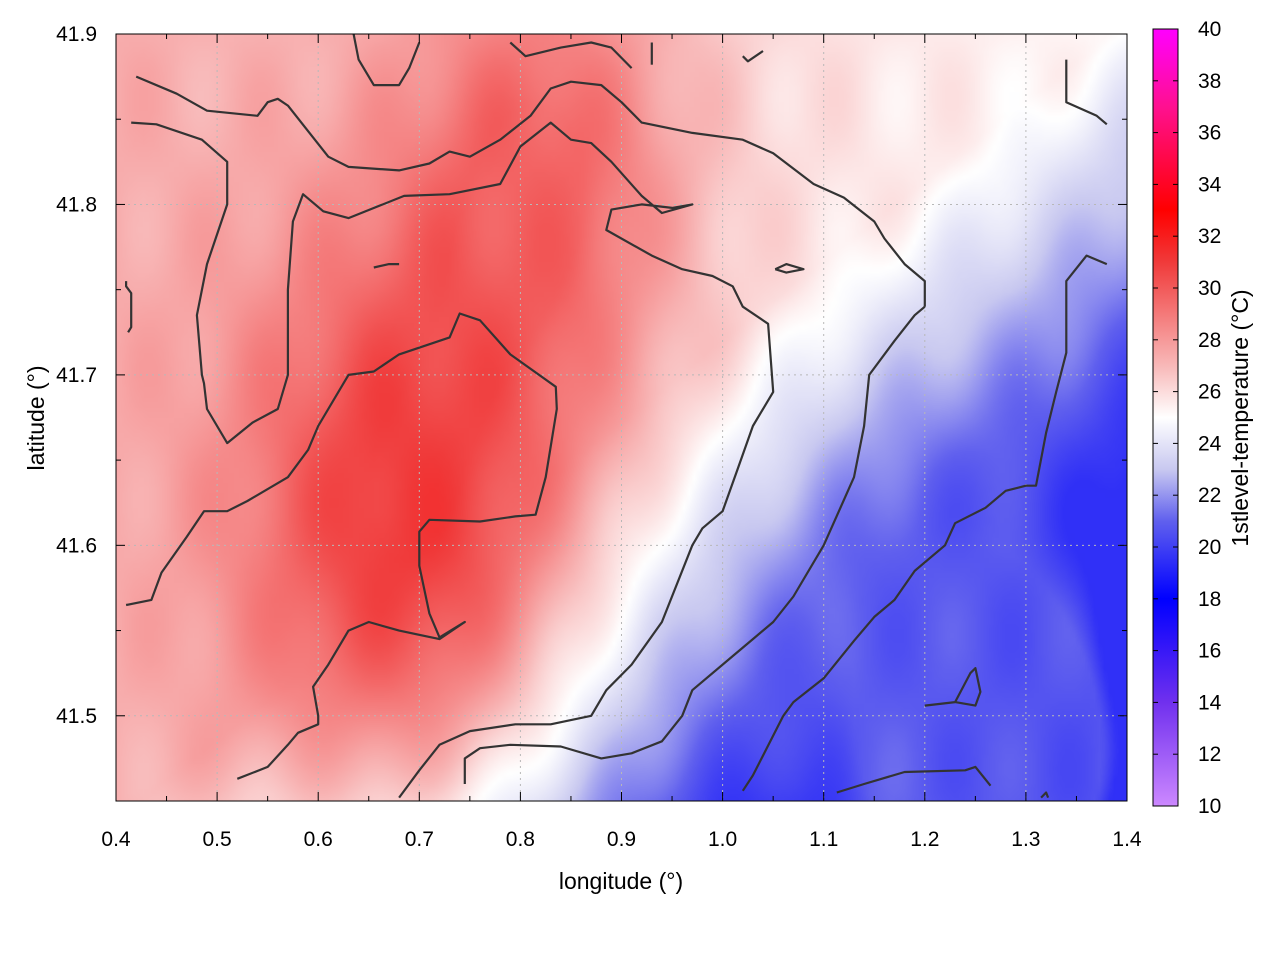  Describe the element at coordinates (1209, 754) in the screenshot. I see `colorbar-tick-label: 12` at that location.